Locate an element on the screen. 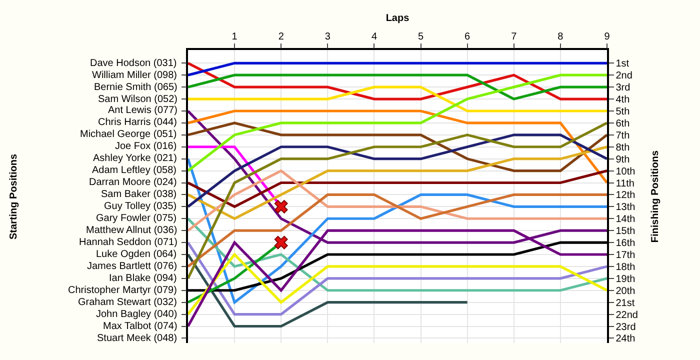  y-tick-label: 8th is located at coordinates (623, 148).